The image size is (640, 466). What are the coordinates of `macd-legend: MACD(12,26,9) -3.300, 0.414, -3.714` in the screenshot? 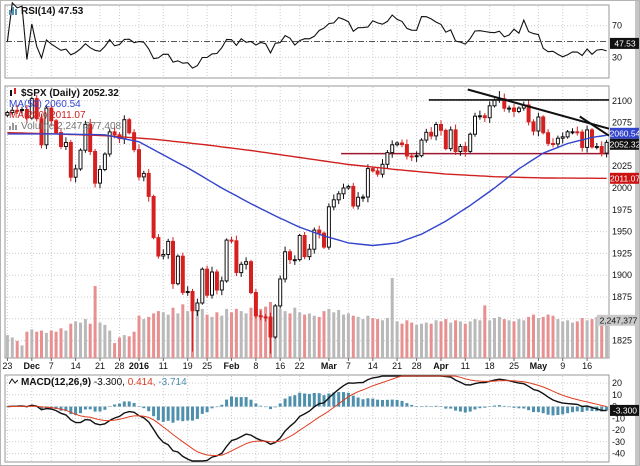 It's located at (97, 383).